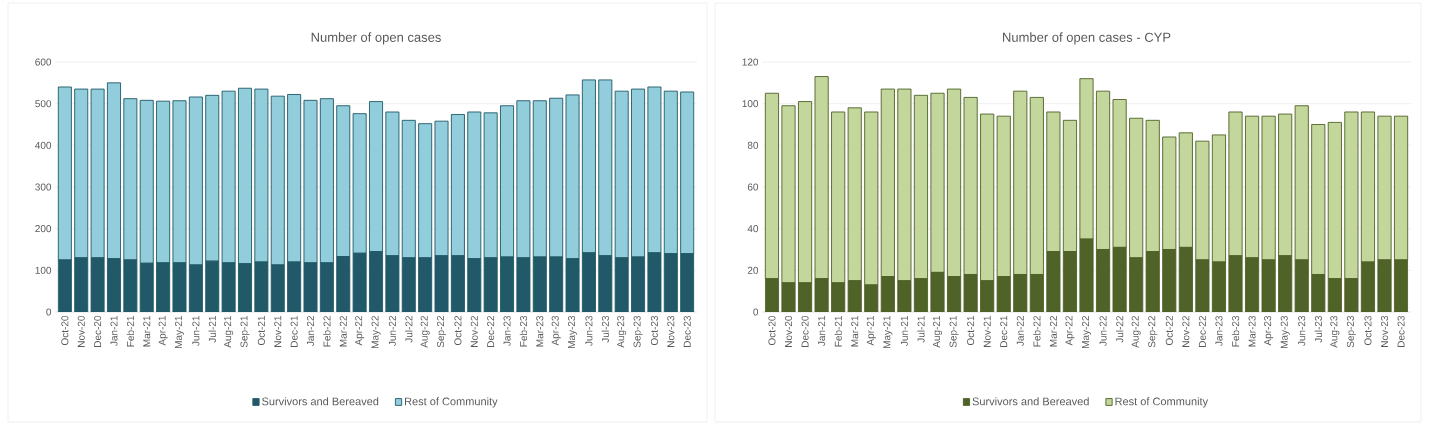  I want to click on y-tick-label: 80, so click(753, 145).